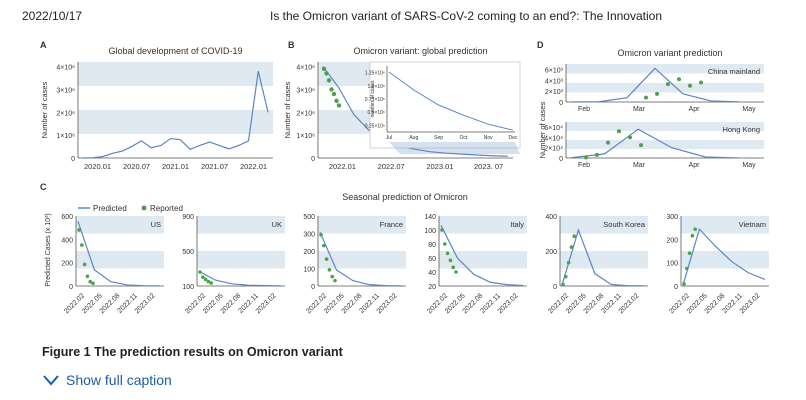  I want to click on panel-c-country-label: US, so click(156, 224).